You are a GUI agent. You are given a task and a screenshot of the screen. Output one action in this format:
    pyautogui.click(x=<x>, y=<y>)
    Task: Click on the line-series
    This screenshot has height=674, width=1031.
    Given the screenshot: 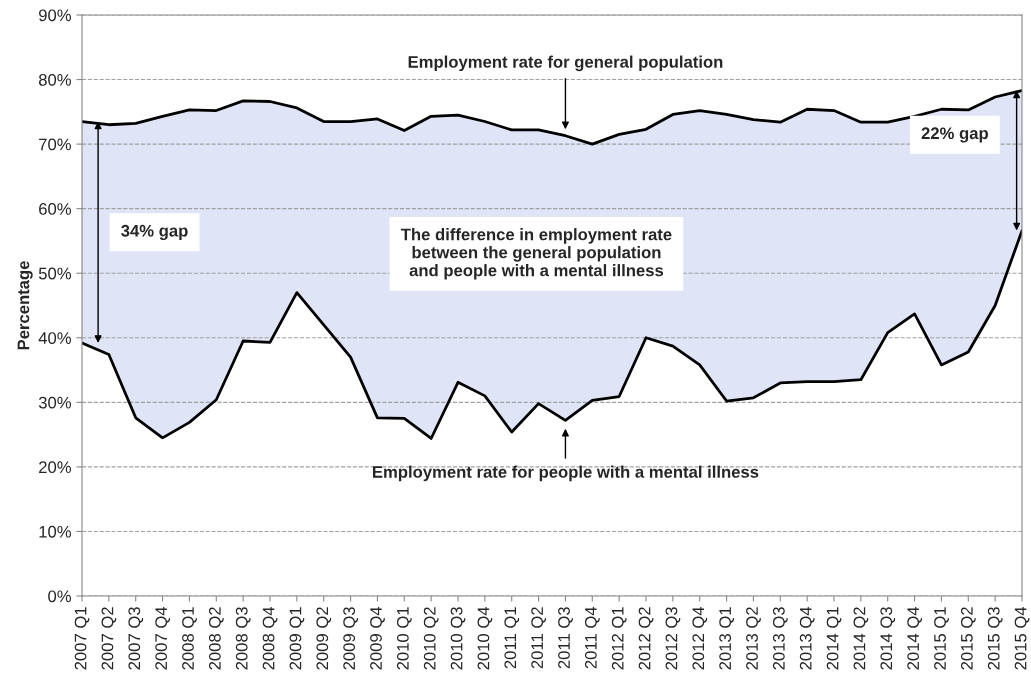 What is the action you would take?
    pyautogui.click(x=552, y=117)
    